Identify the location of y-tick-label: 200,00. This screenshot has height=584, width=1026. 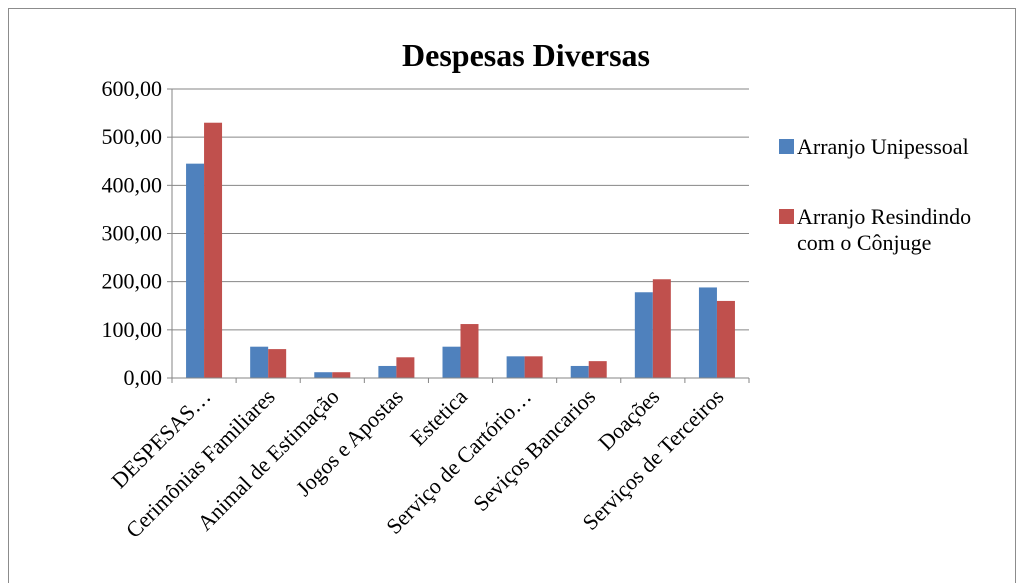
(132, 281).